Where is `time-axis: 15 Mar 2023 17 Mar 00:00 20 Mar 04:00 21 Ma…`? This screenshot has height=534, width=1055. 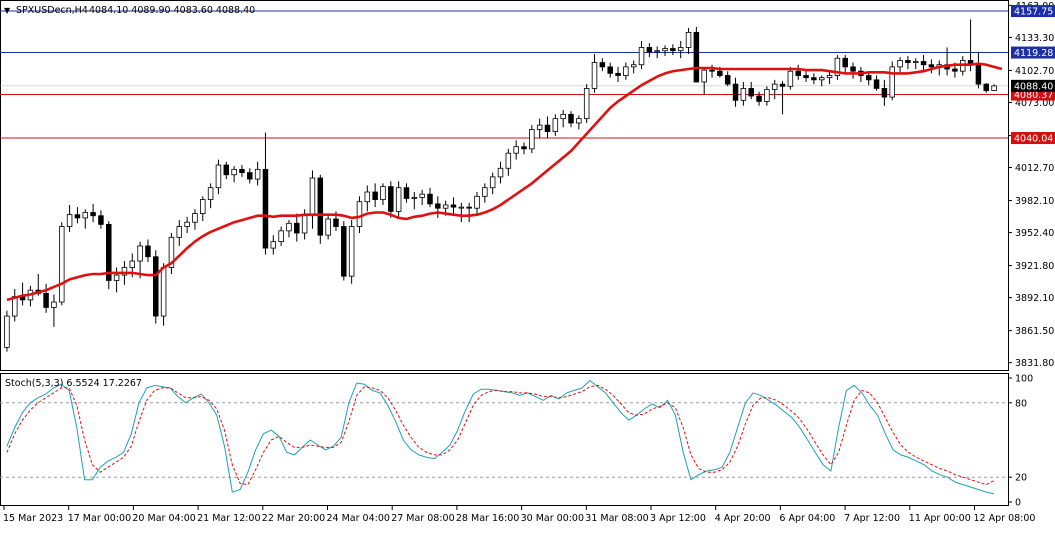 time-axis: 15 Mar 2023 17 Mar 00:00 20 Mar 04:00 21 Ma… is located at coordinates (519, 515).